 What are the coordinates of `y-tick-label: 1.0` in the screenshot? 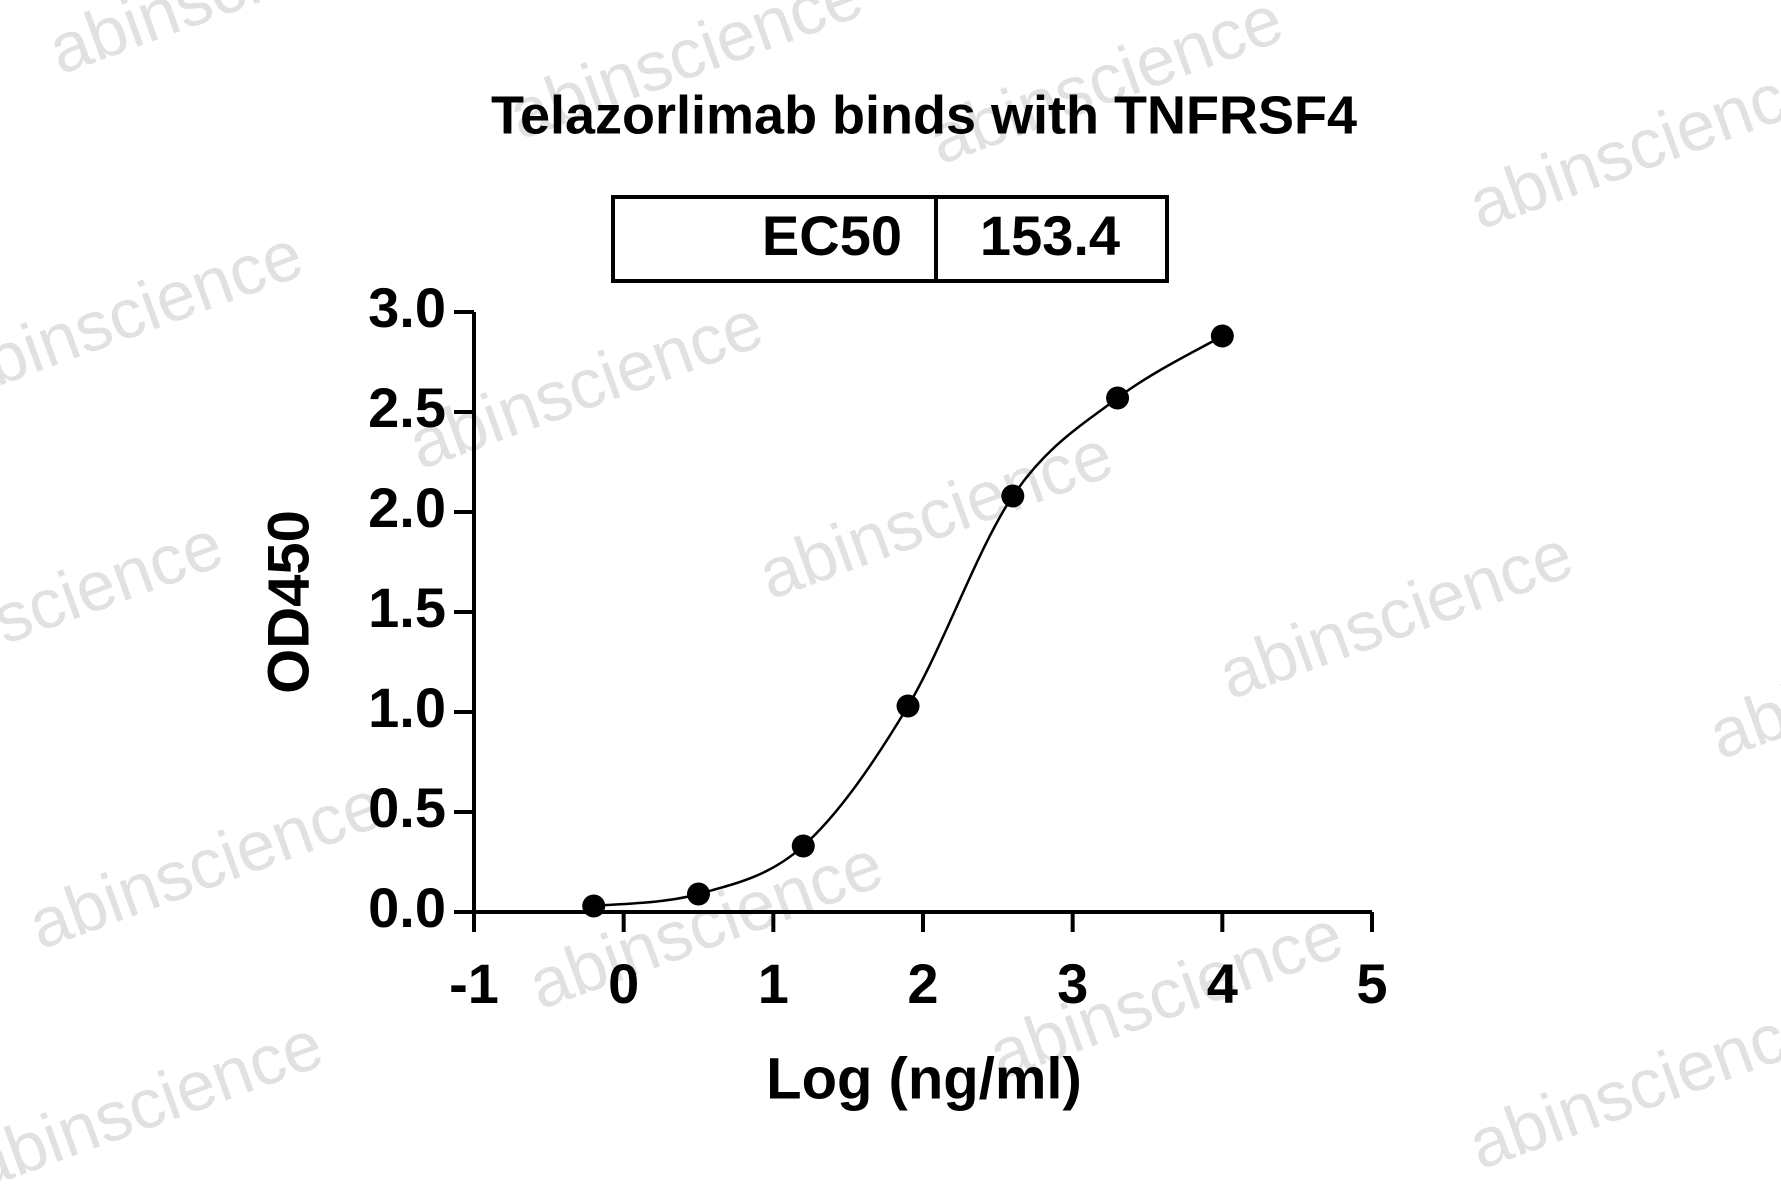 It's located at (407, 707).